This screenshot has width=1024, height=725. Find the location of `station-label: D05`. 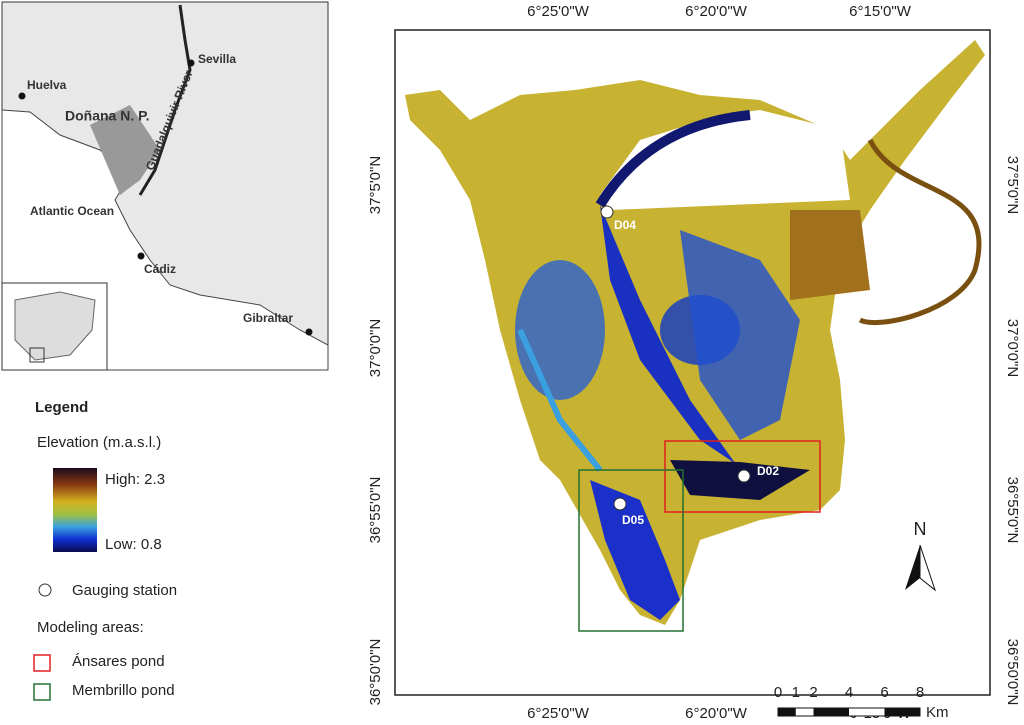

station-label: D05 is located at coordinates (633, 520).